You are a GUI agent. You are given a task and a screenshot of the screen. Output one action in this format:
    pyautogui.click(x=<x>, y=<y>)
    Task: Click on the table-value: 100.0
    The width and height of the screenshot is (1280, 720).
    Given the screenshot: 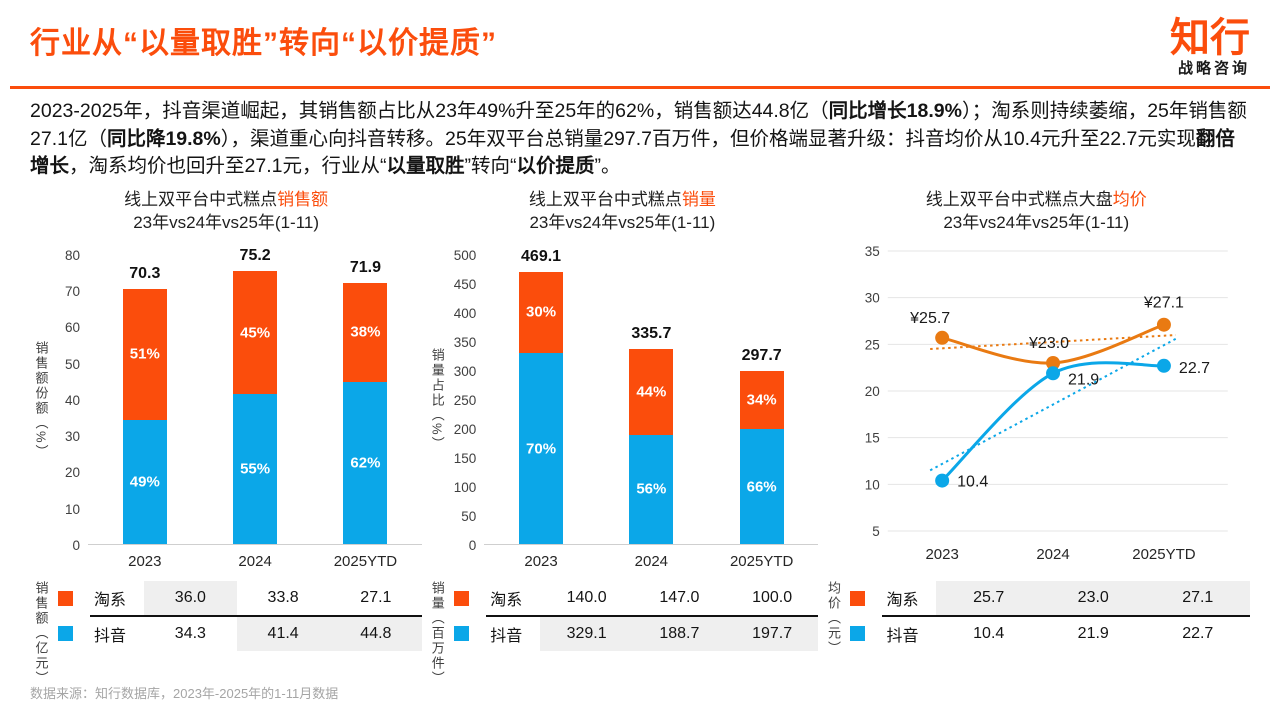 What is the action you would take?
    pyautogui.click(x=772, y=597)
    